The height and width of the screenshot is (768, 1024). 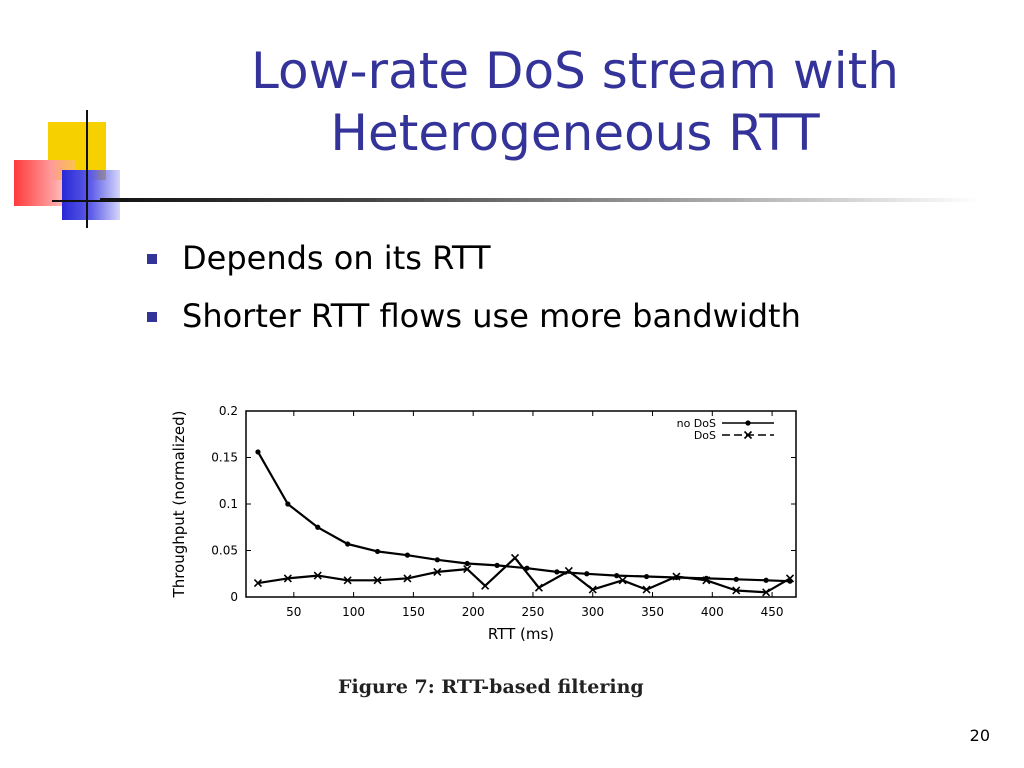 What do you see at coordinates (575, 133) in the screenshot?
I see `slide-title-line-2: Heterogeneous RTT` at bounding box center [575, 133].